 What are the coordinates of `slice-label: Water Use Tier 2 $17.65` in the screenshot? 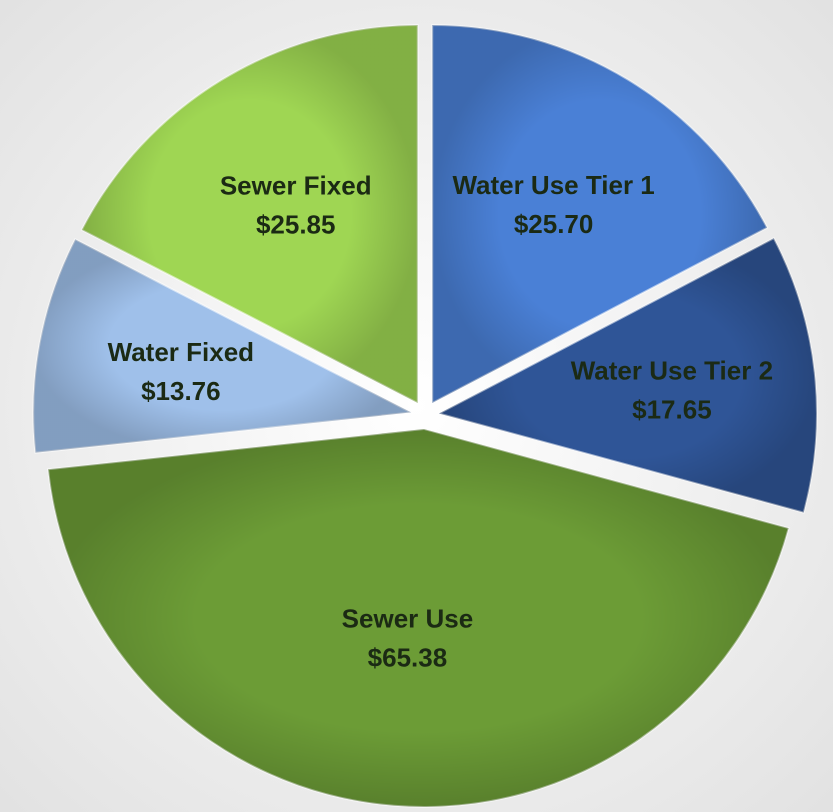 It's located at (672, 389).